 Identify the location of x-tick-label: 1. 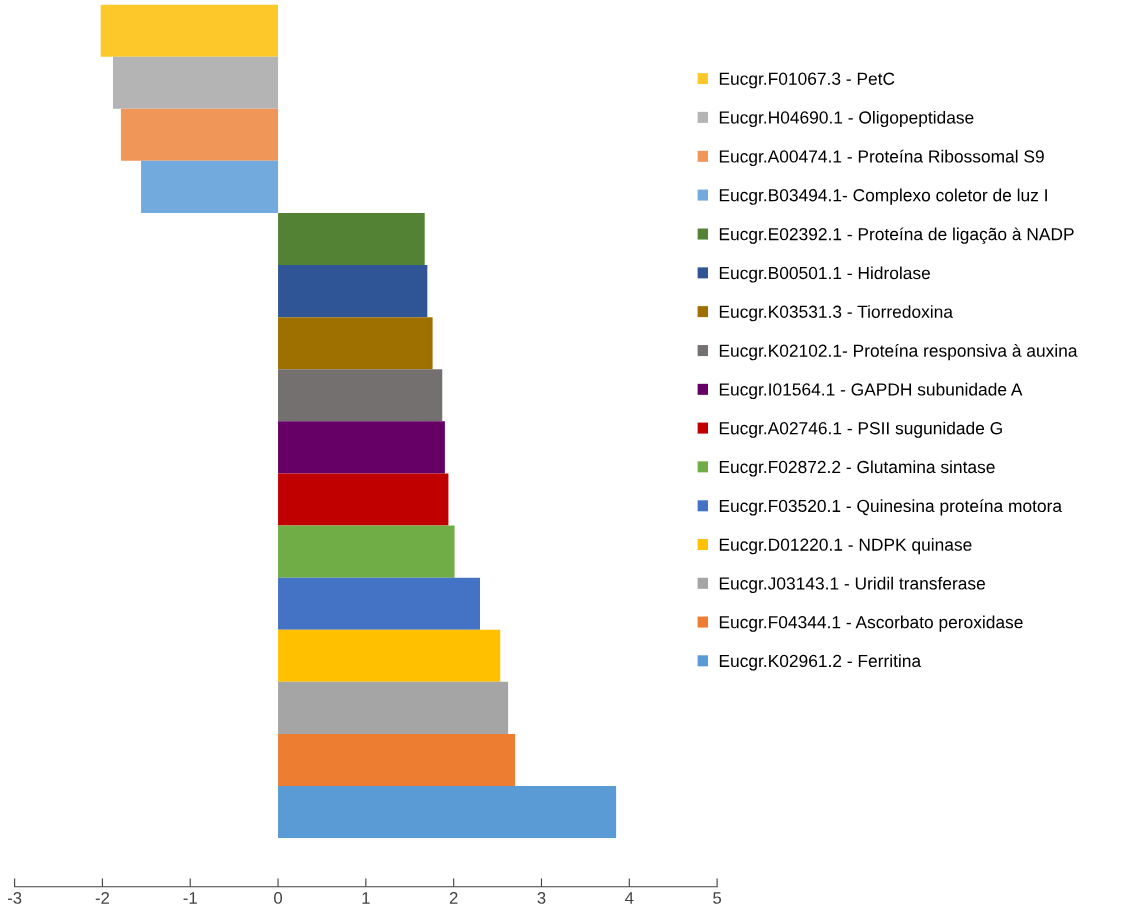
(366, 898).